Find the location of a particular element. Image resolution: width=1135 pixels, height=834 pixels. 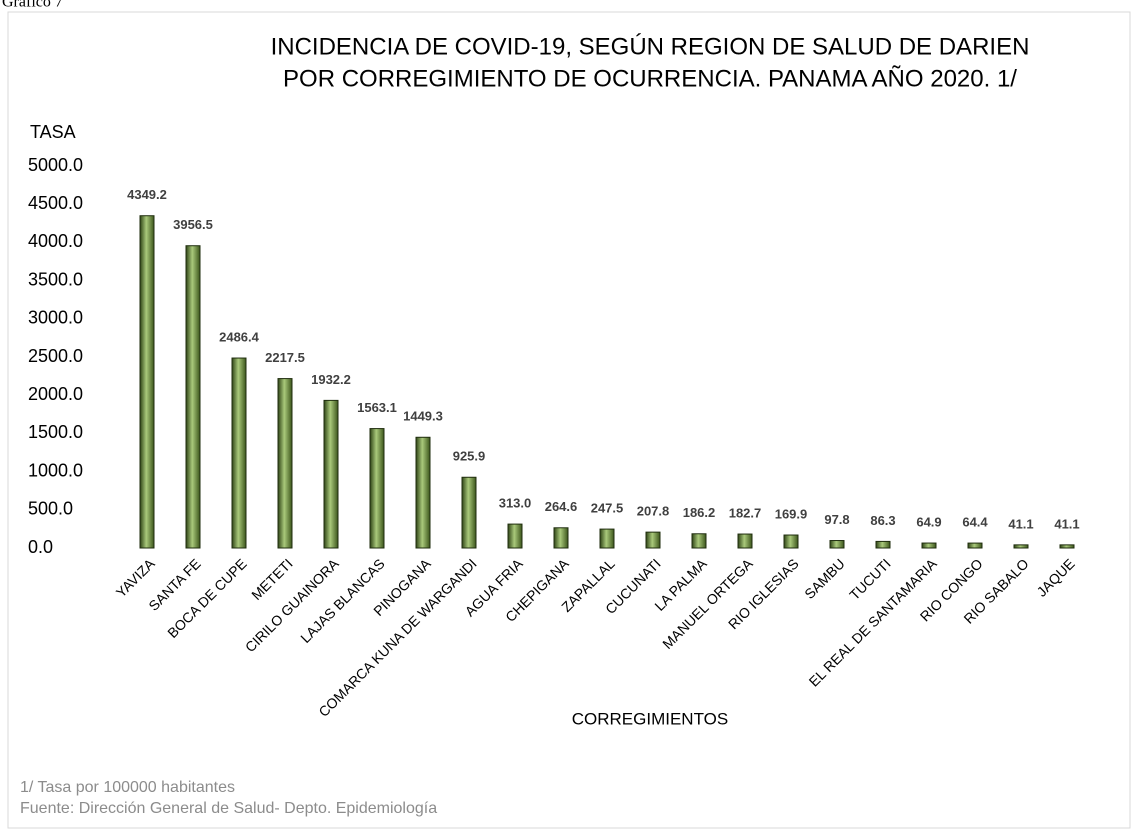

y-tick-label: 1000.0 is located at coordinates (55, 470).